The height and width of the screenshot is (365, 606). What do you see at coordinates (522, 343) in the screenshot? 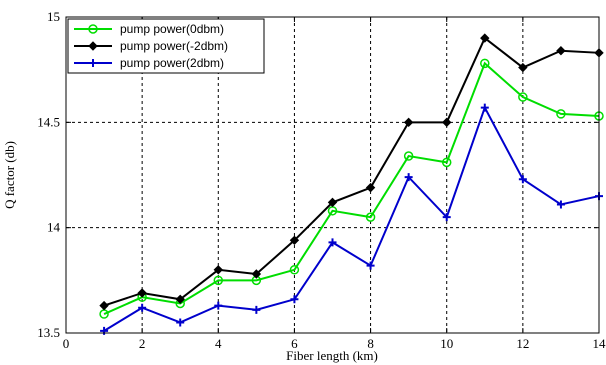
I see `x-tick-label: 12` at bounding box center [522, 343].